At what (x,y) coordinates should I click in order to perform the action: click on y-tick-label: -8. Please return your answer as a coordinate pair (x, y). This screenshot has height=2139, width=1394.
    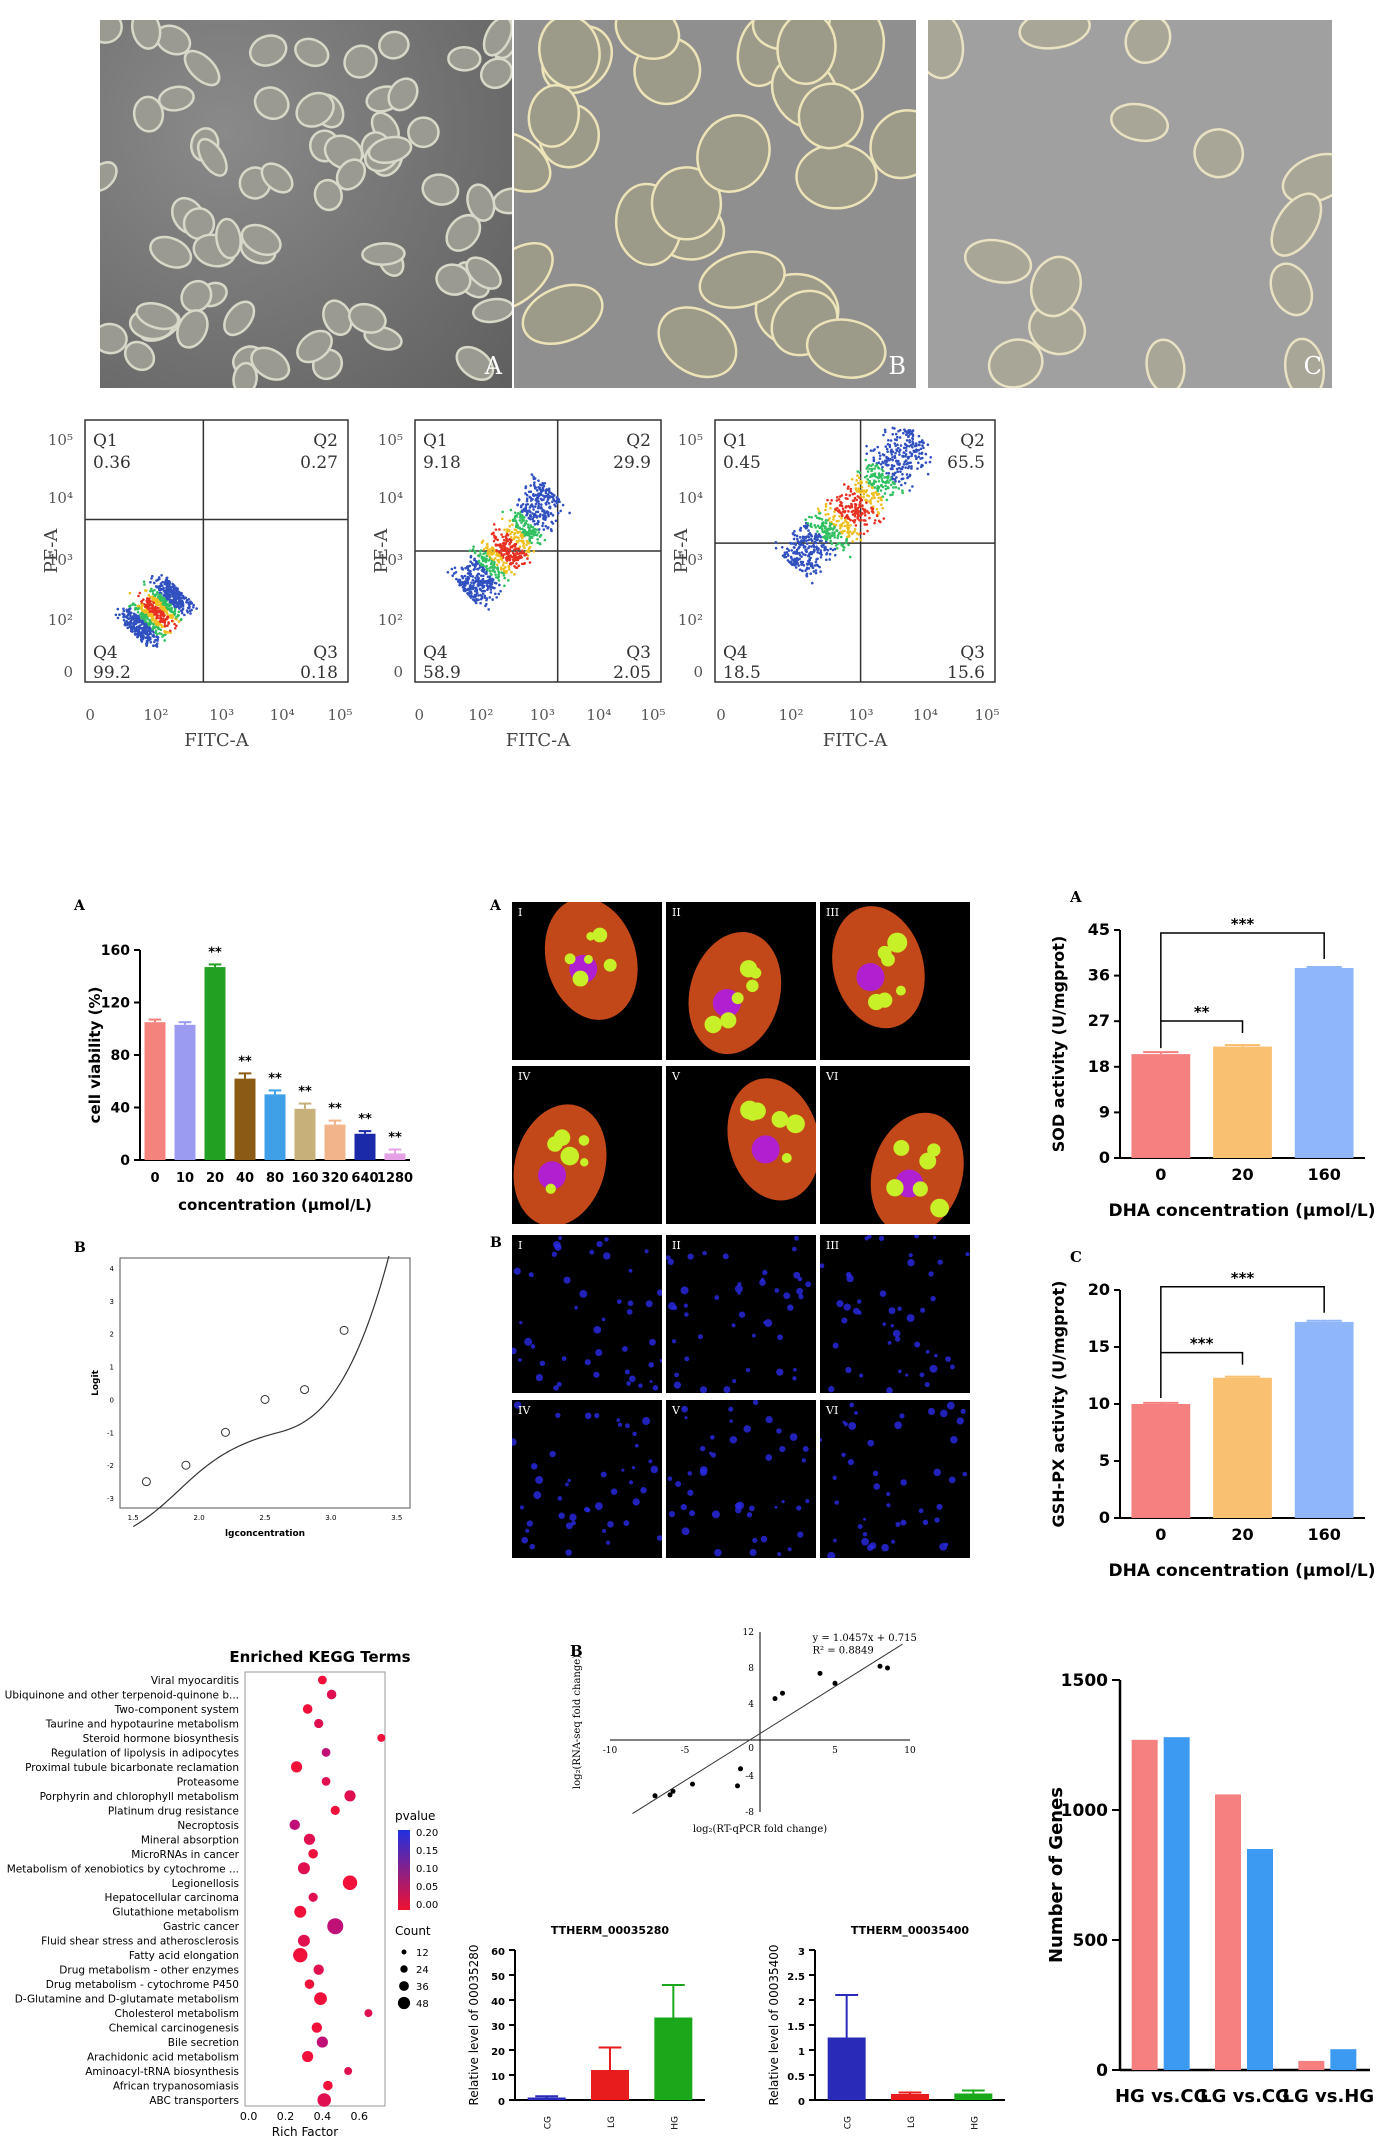
    Looking at the image, I should click on (749, 1813).